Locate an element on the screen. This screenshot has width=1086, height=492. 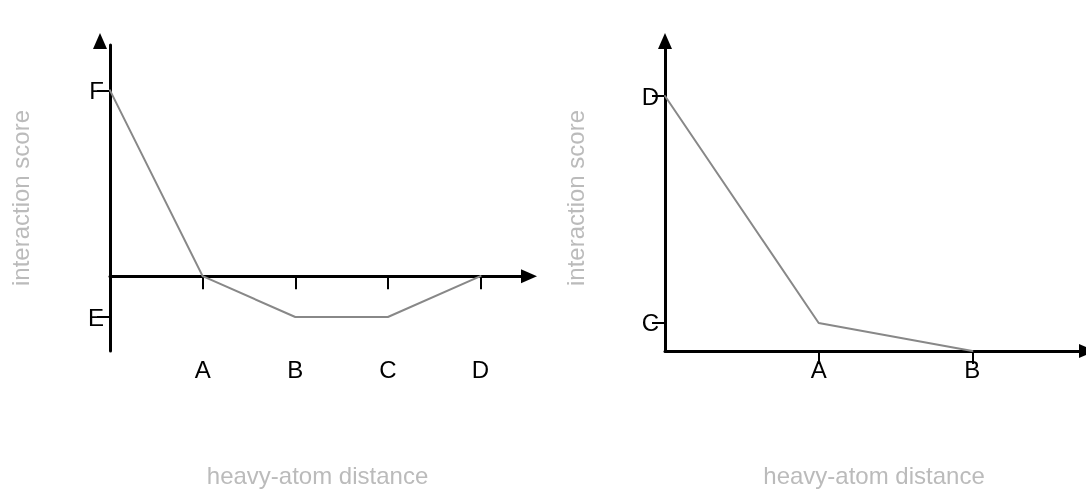
x-tick-label: A is located at coordinates (202, 369).